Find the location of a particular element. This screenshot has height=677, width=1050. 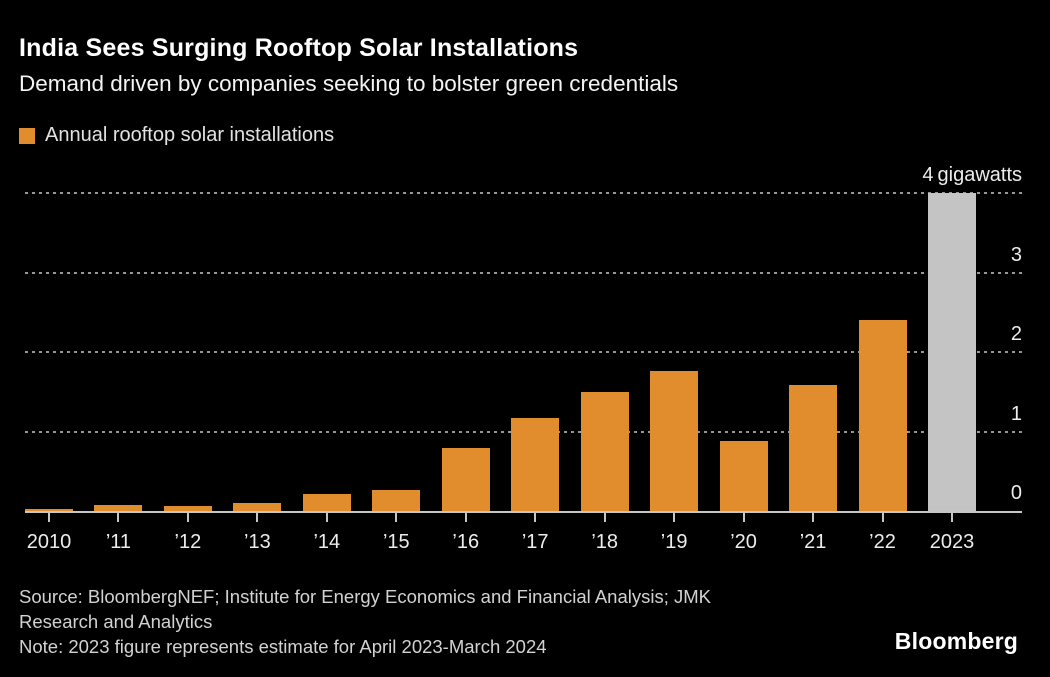

bar-’18 is located at coordinates (604, 451).